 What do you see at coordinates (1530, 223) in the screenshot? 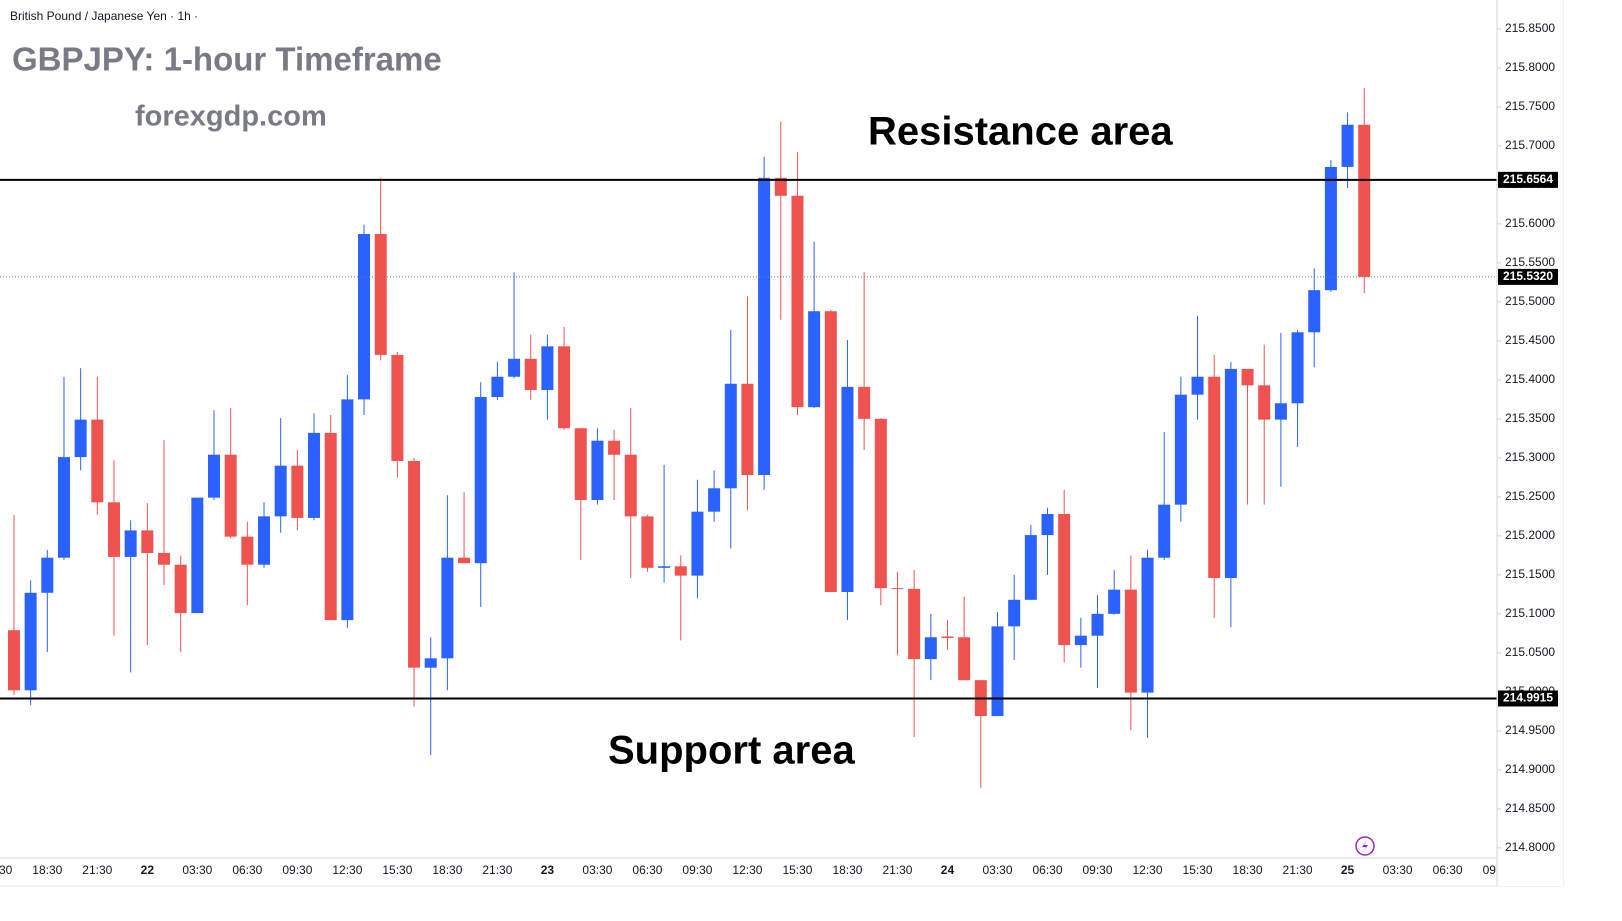
I see `y-tick-label: 215.6000` at bounding box center [1530, 223].